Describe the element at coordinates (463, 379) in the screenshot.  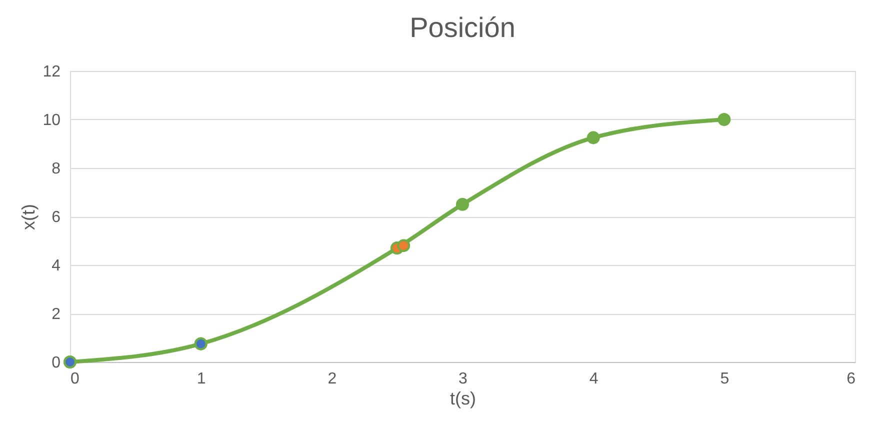
I see `x-tick-label: 3` at that location.